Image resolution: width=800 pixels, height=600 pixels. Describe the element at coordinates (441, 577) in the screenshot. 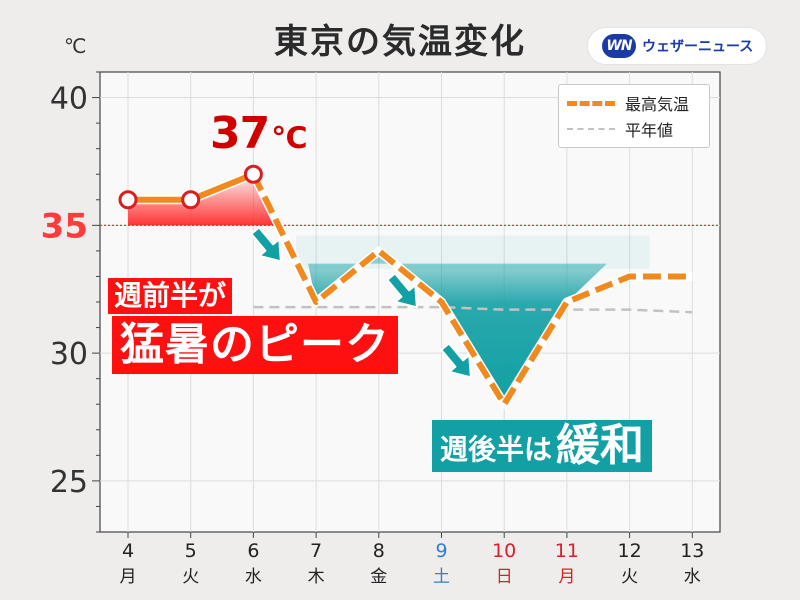

I see `x-tick-label-weekday: 土` at that location.